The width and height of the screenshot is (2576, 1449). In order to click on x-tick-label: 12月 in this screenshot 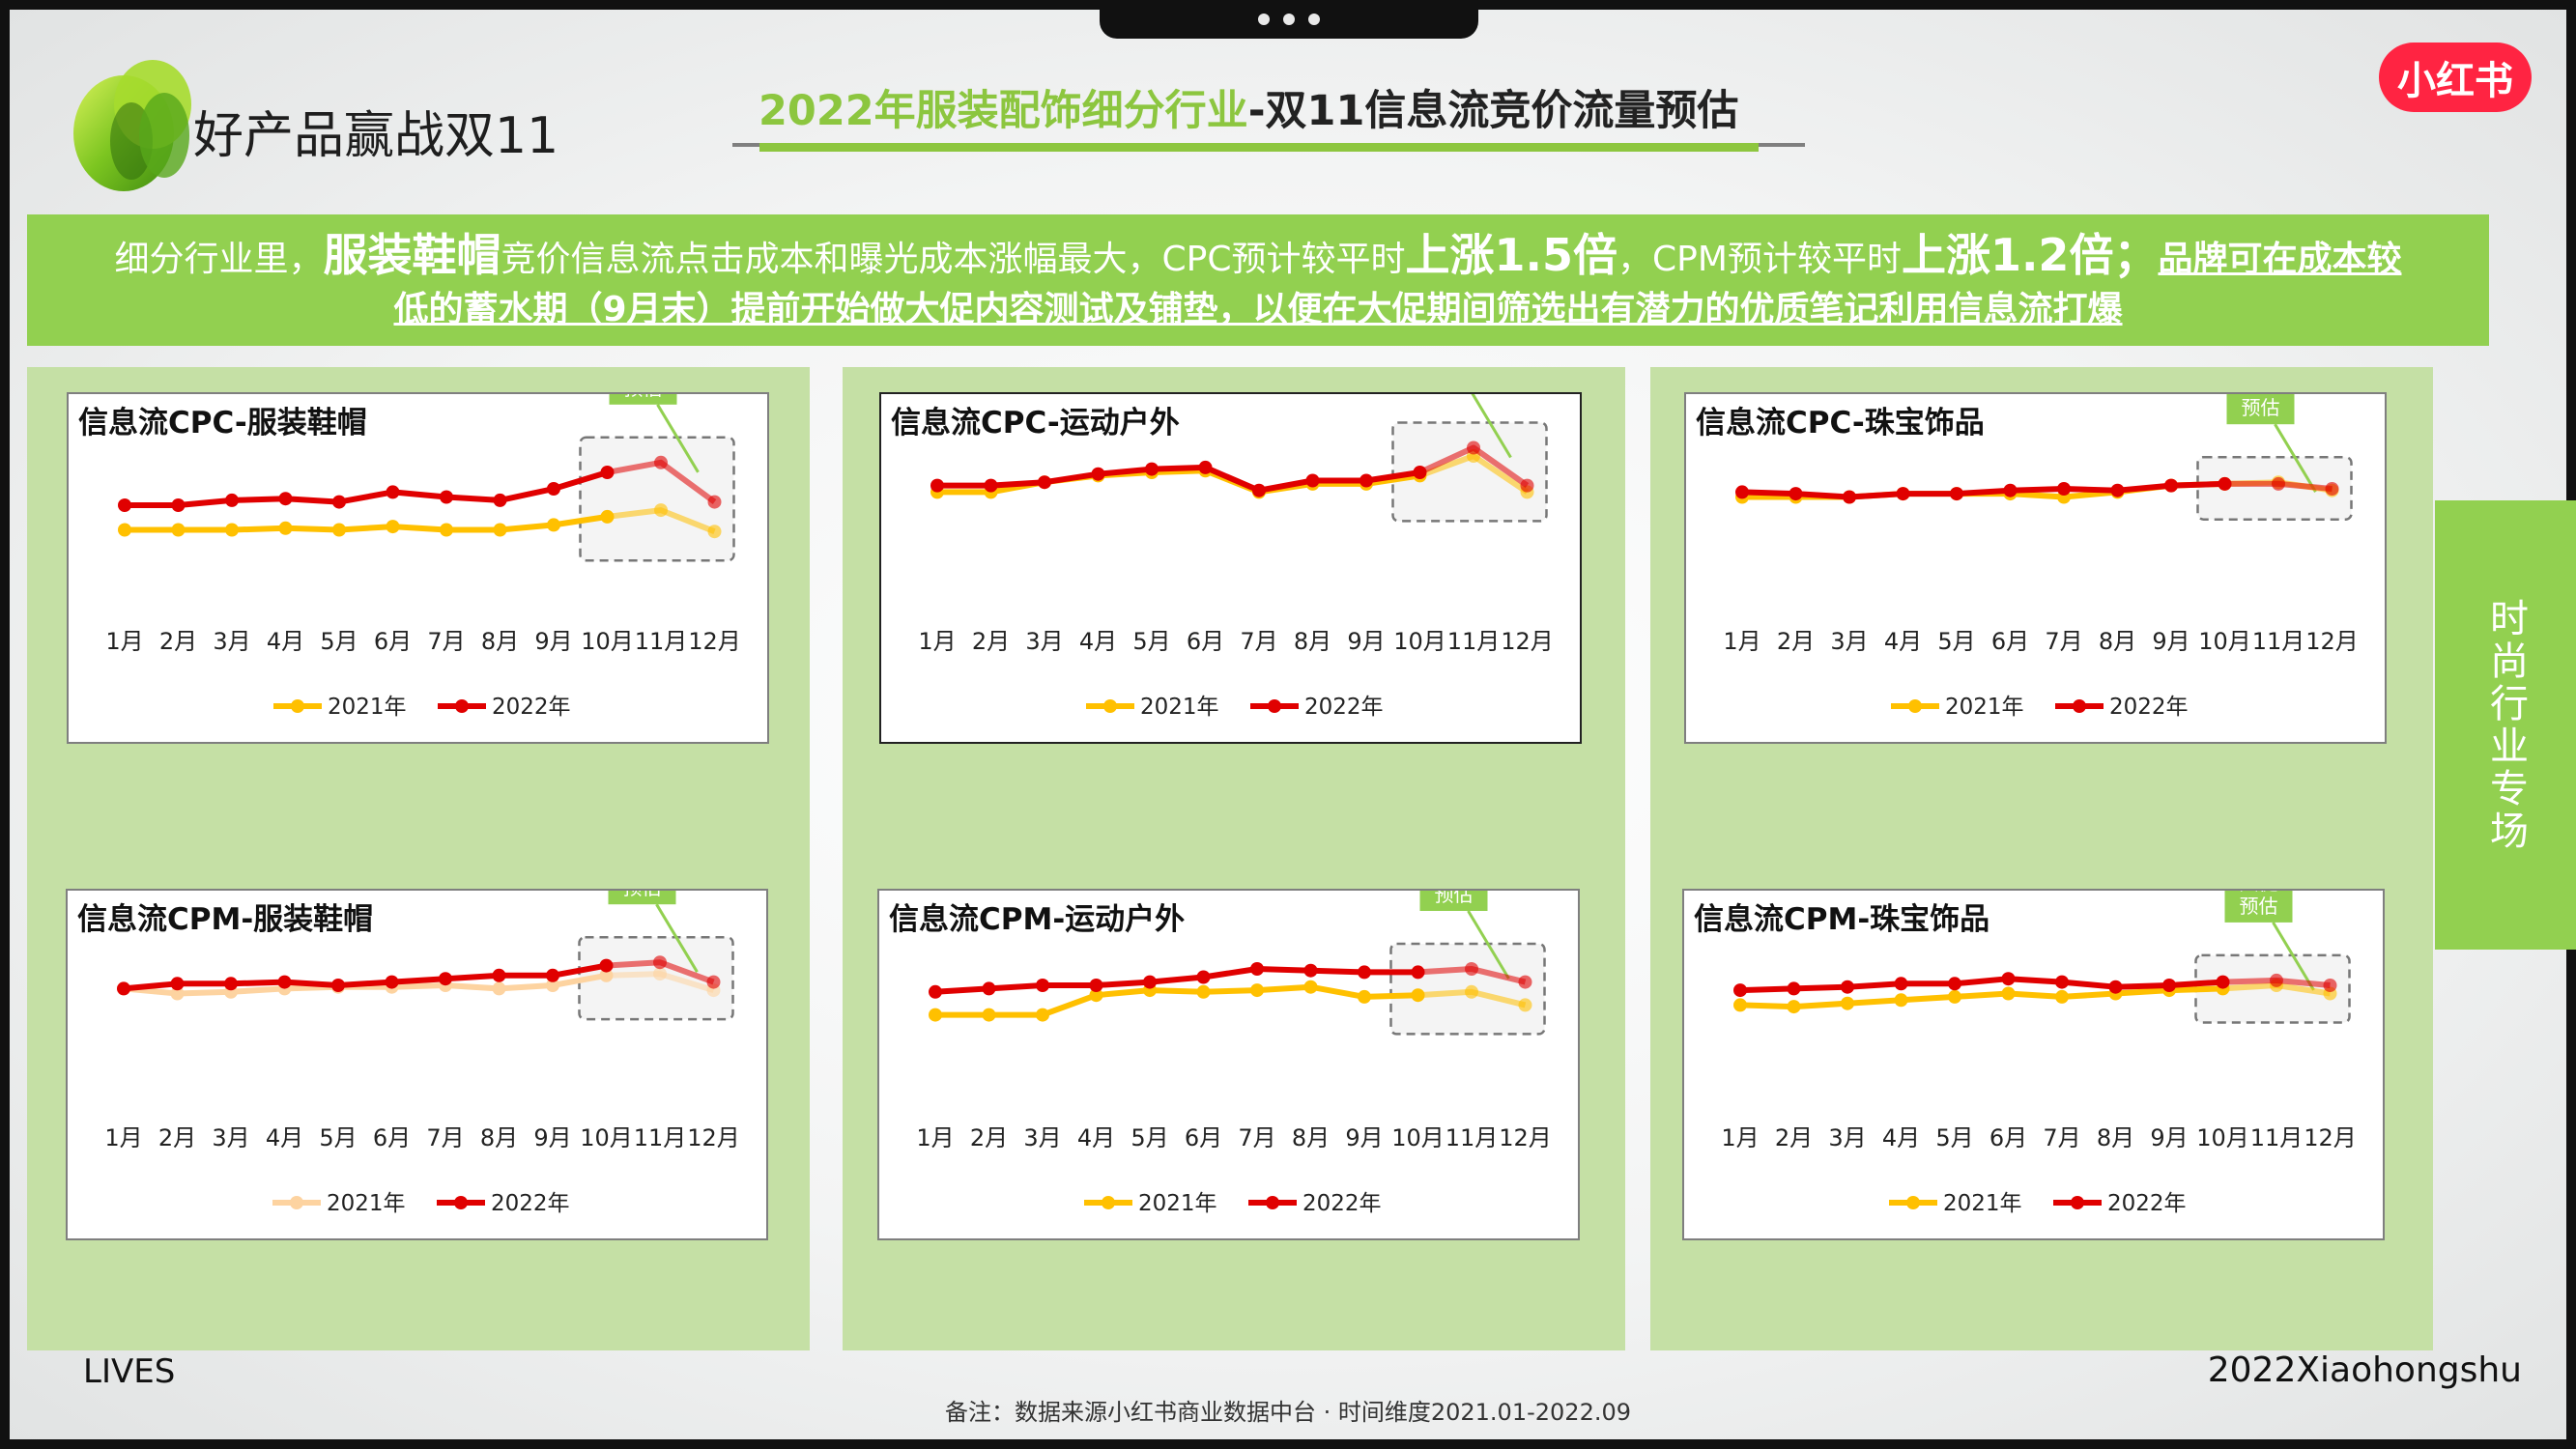, I will do `click(2332, 641)`.